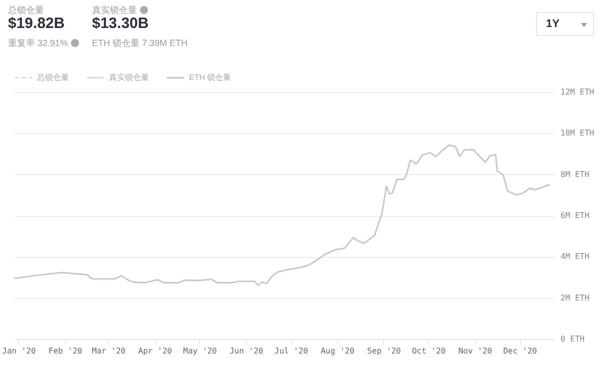 The width and height of the screenshot is (610, 365). Describe the element at coordinates (429, 351) in the screenshot. I see `x-tick-label: Oct '20` at that location.